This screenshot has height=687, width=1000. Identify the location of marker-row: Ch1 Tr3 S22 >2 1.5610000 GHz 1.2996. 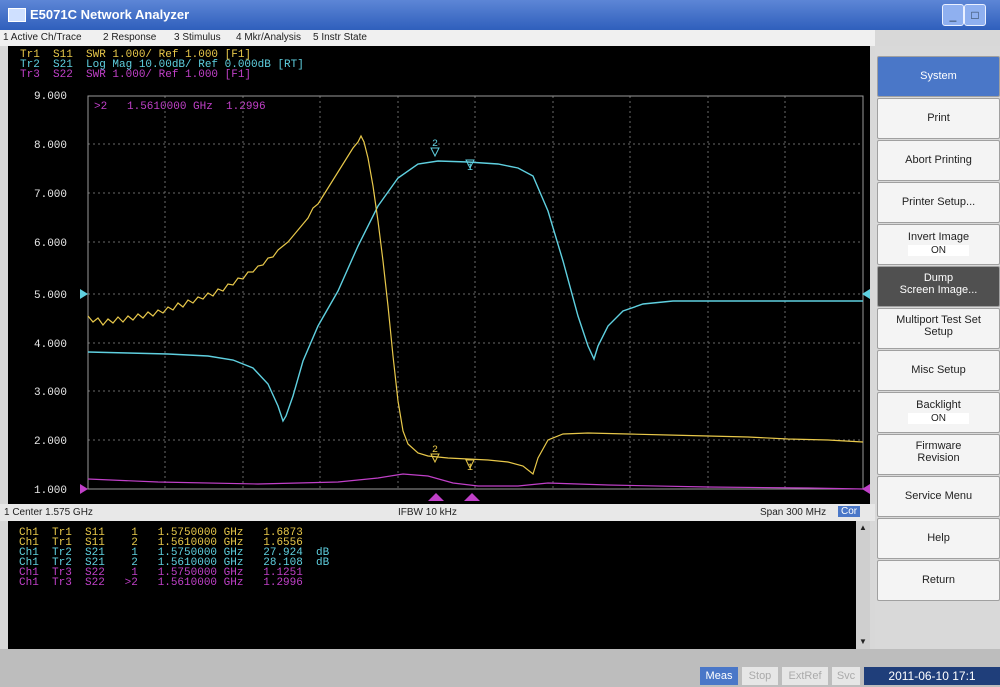
(161, 583).